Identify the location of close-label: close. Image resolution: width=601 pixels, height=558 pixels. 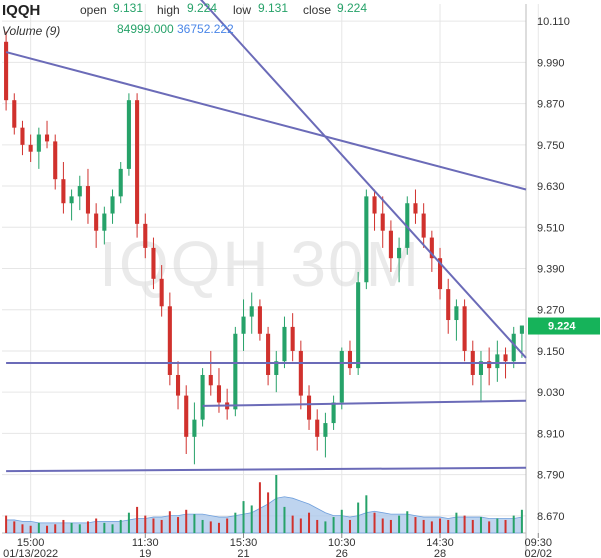
(317, 10).